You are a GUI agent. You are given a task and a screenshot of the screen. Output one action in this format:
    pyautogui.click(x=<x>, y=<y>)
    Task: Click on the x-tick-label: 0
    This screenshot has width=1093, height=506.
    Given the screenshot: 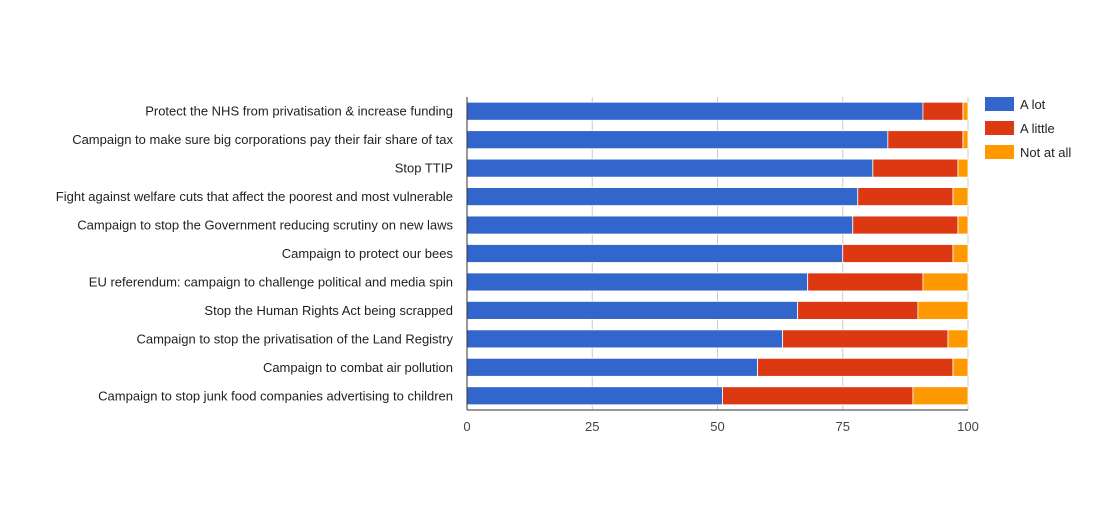 What is the action you would take?
    pyautogui.click(x=466, y=426)
    